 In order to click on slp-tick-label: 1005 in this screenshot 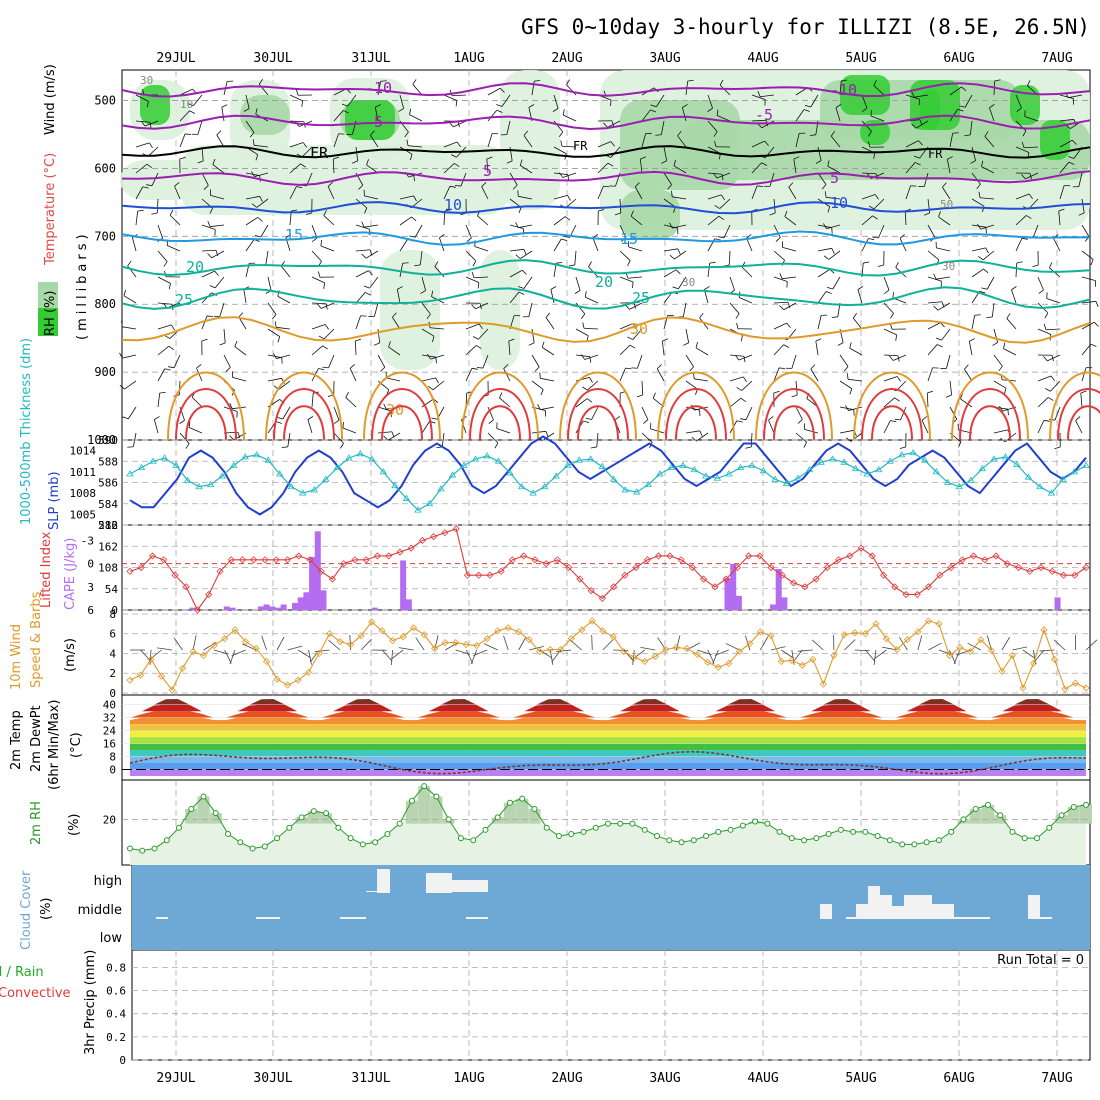, I will do `click(83, 514)`.